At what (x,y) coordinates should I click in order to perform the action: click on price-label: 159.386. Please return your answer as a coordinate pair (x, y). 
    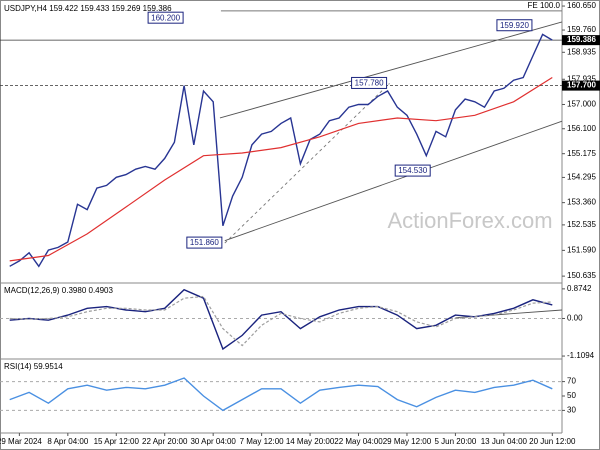
    Looking at the image, I should click on (581, 39).